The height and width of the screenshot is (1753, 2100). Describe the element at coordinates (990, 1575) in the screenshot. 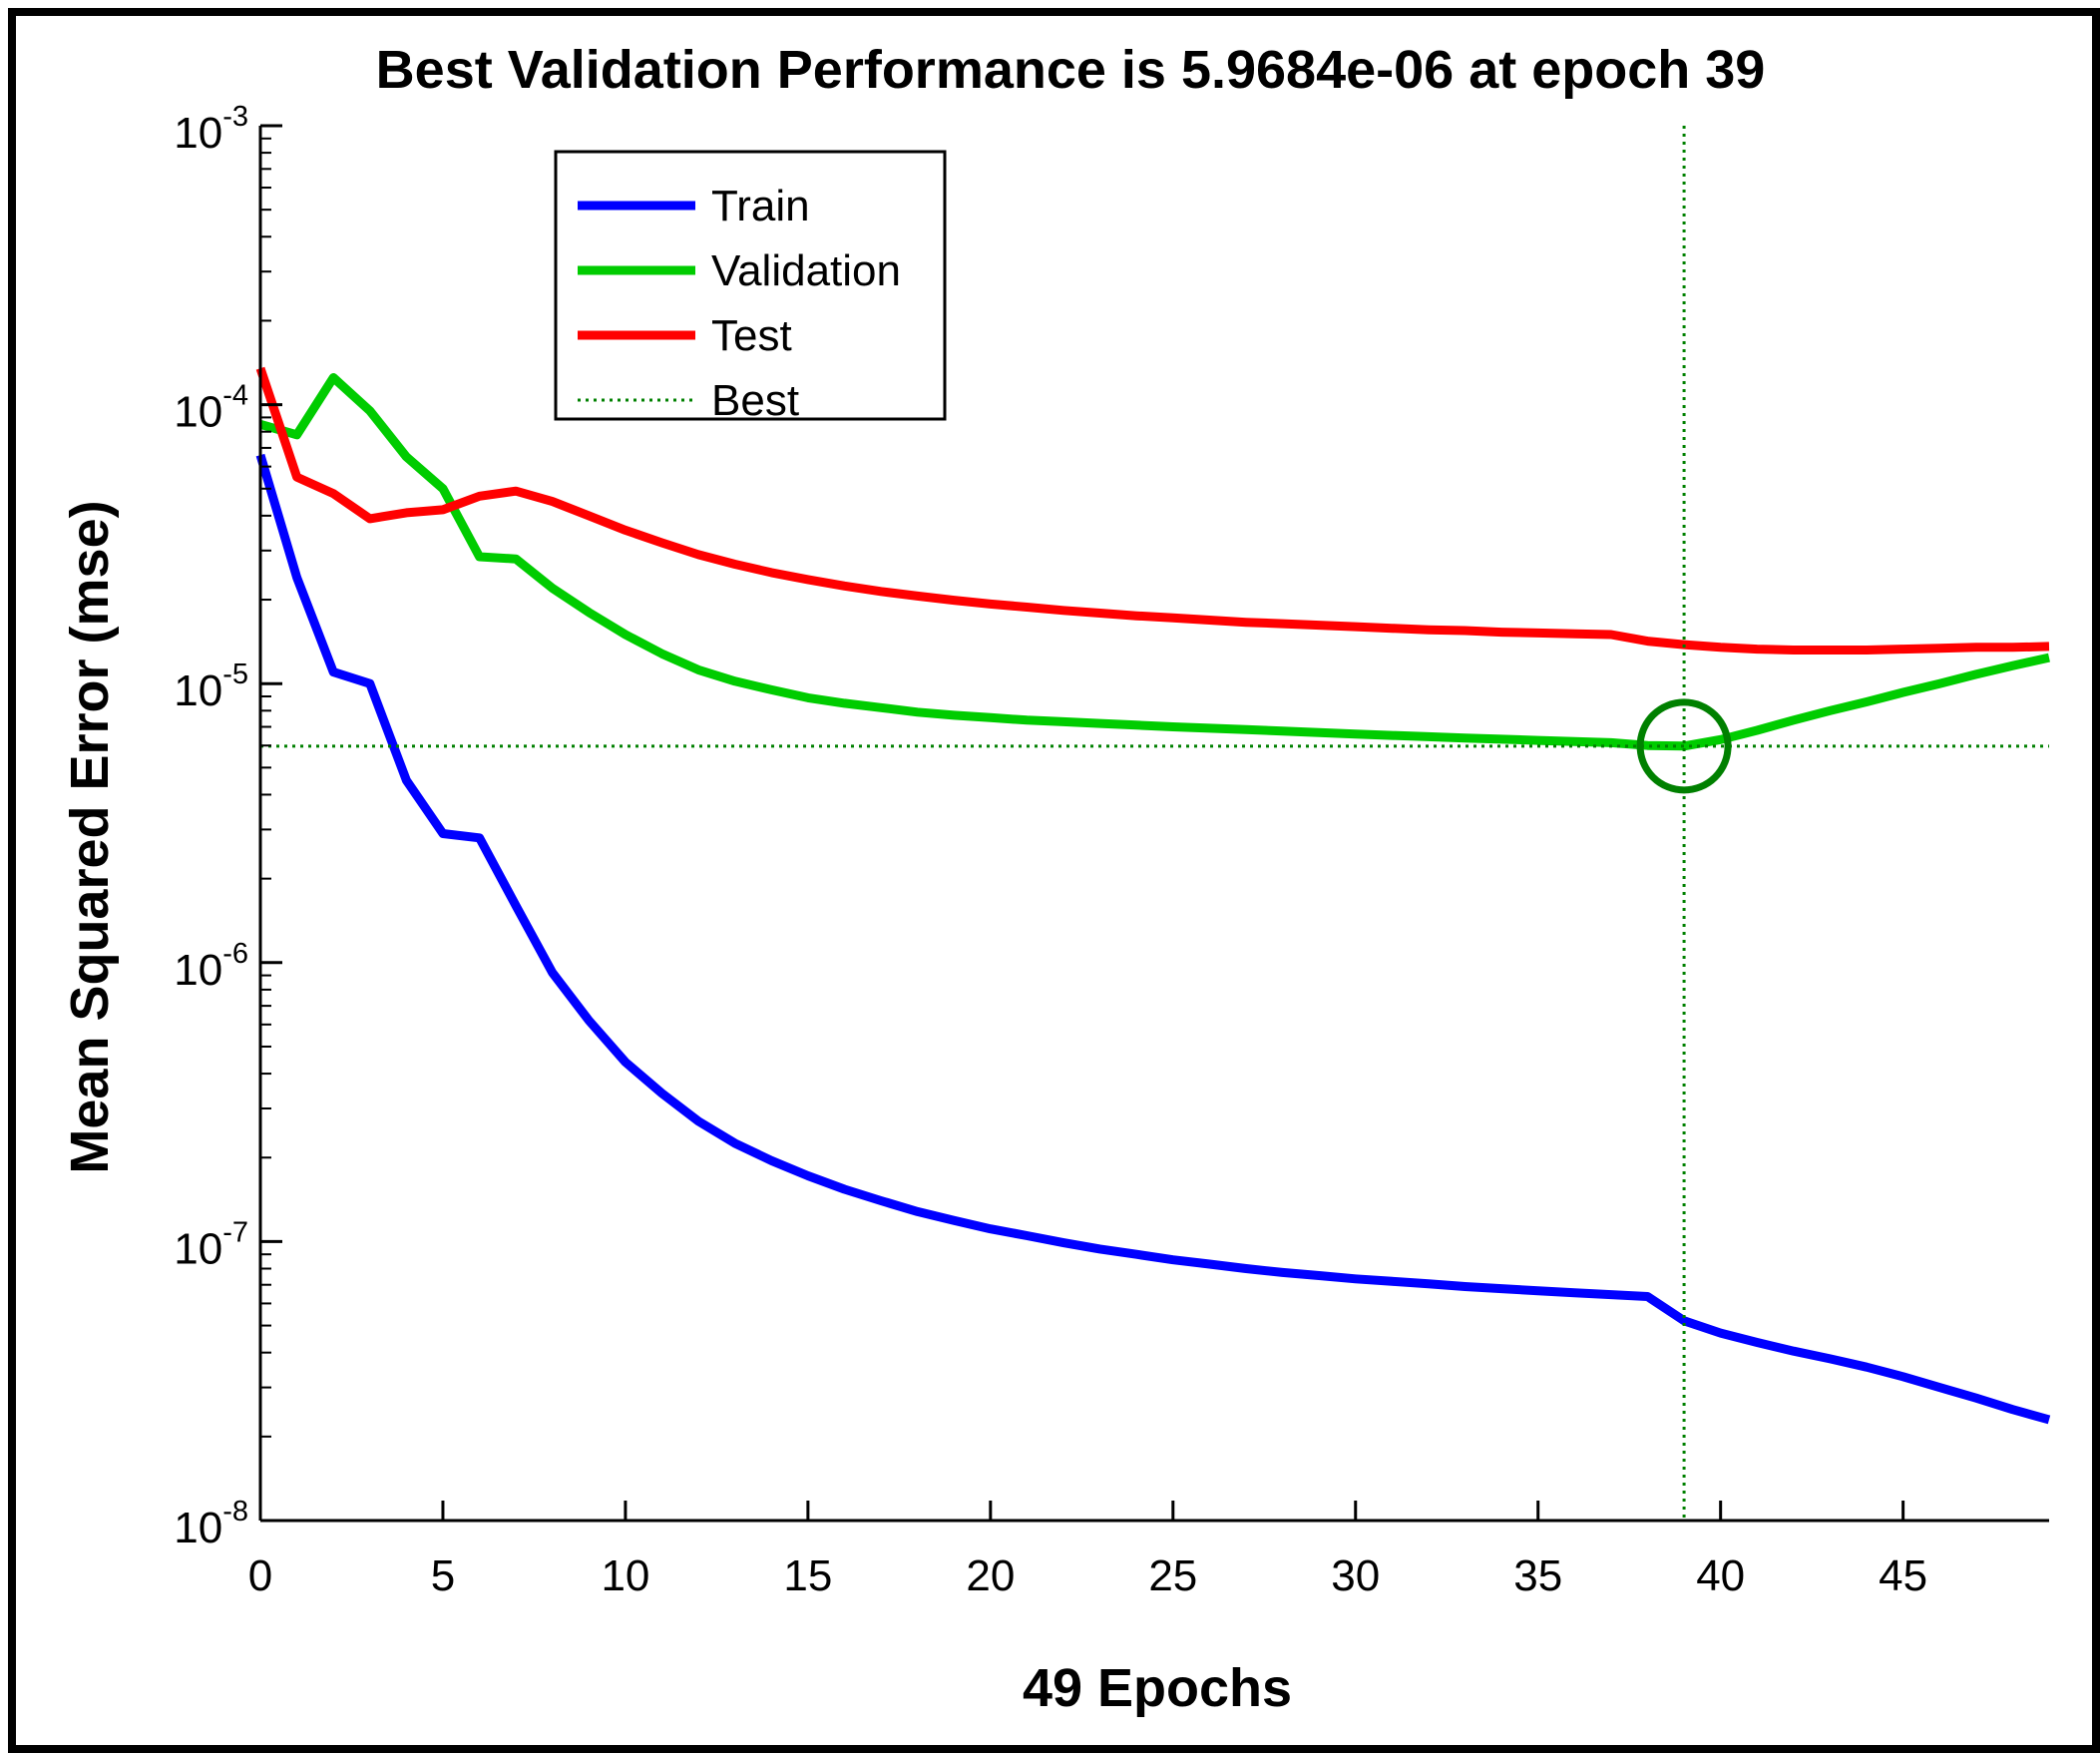

I see `x-tick-label: 20` at that location.